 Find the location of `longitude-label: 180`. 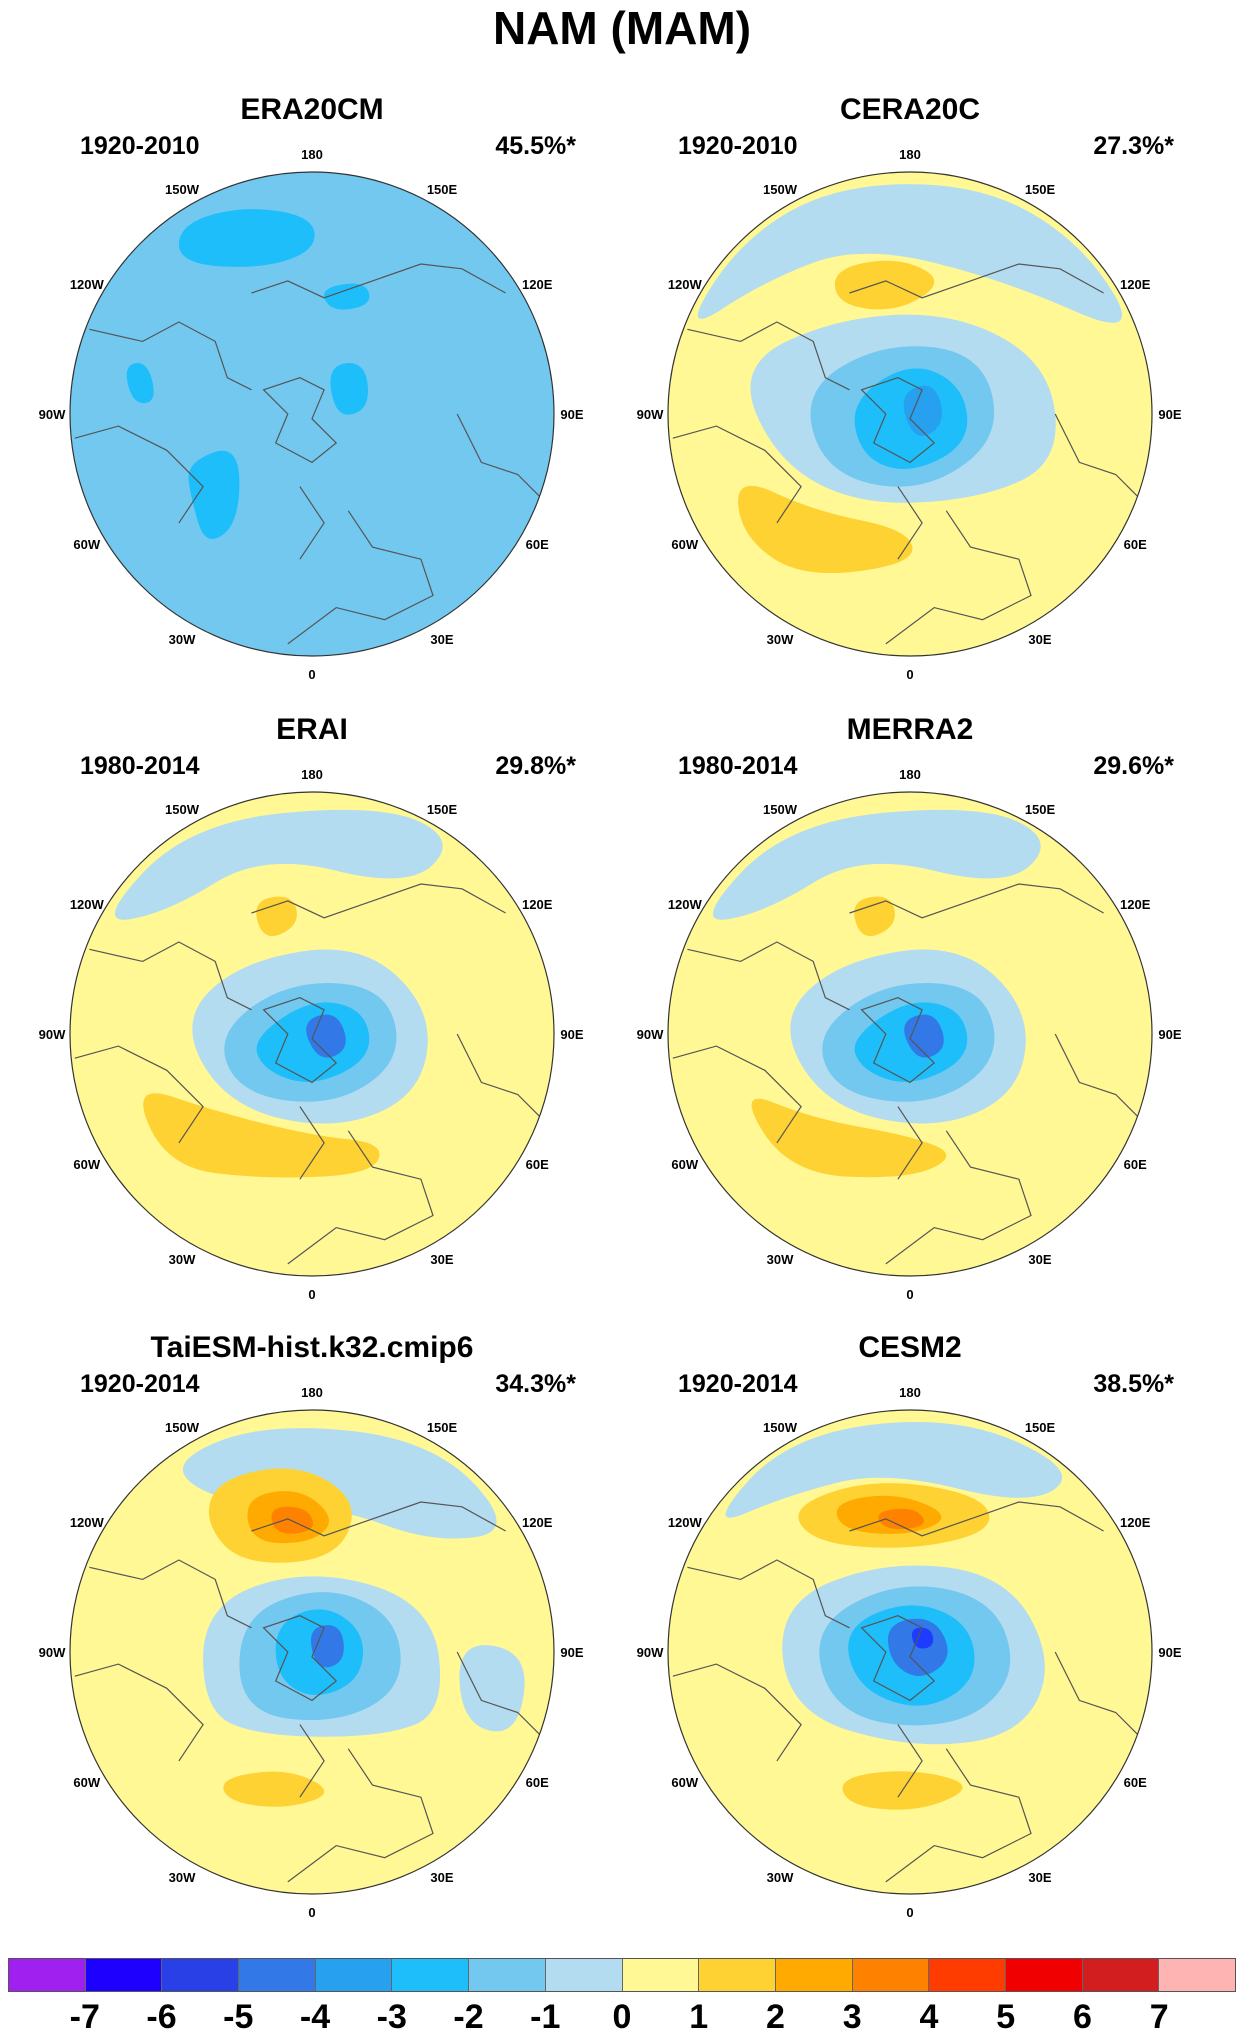

longitude-label: 180 is located at coordinates (312, 774).